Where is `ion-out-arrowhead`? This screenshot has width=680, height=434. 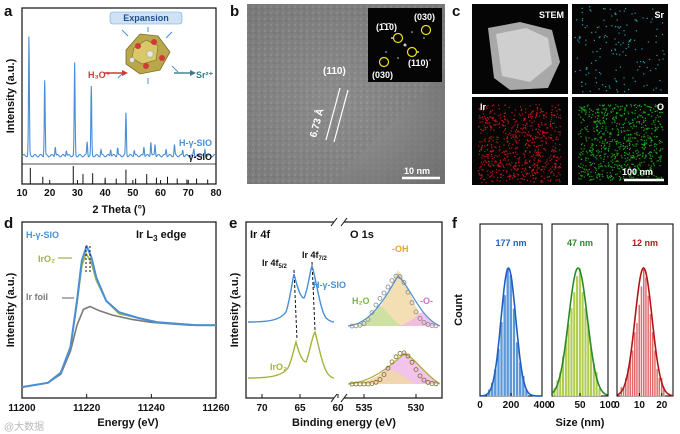 ion-out-arrowhead is located at coordinates (193, 73).